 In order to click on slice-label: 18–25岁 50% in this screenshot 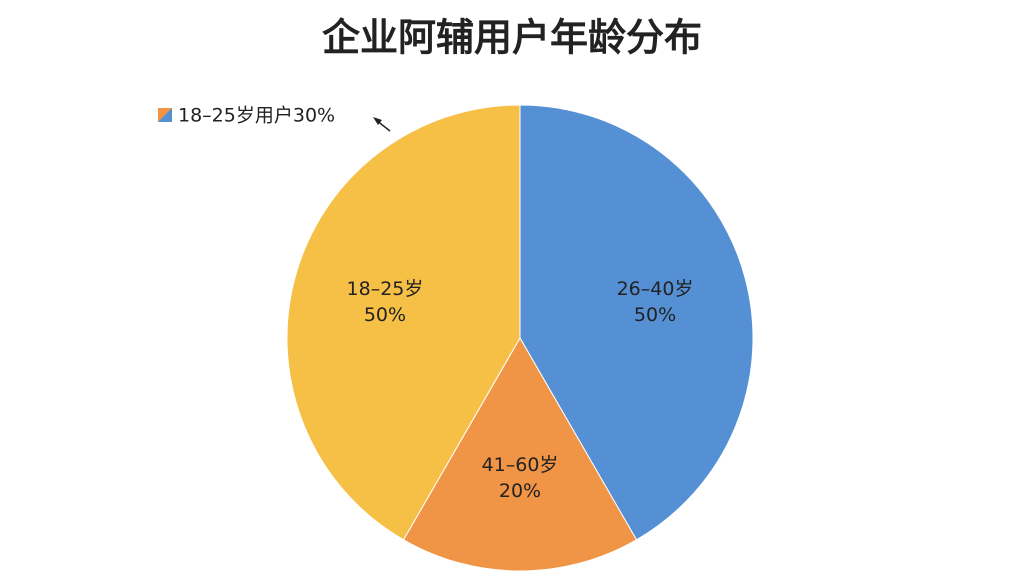, I will do `click(385, 301)`.